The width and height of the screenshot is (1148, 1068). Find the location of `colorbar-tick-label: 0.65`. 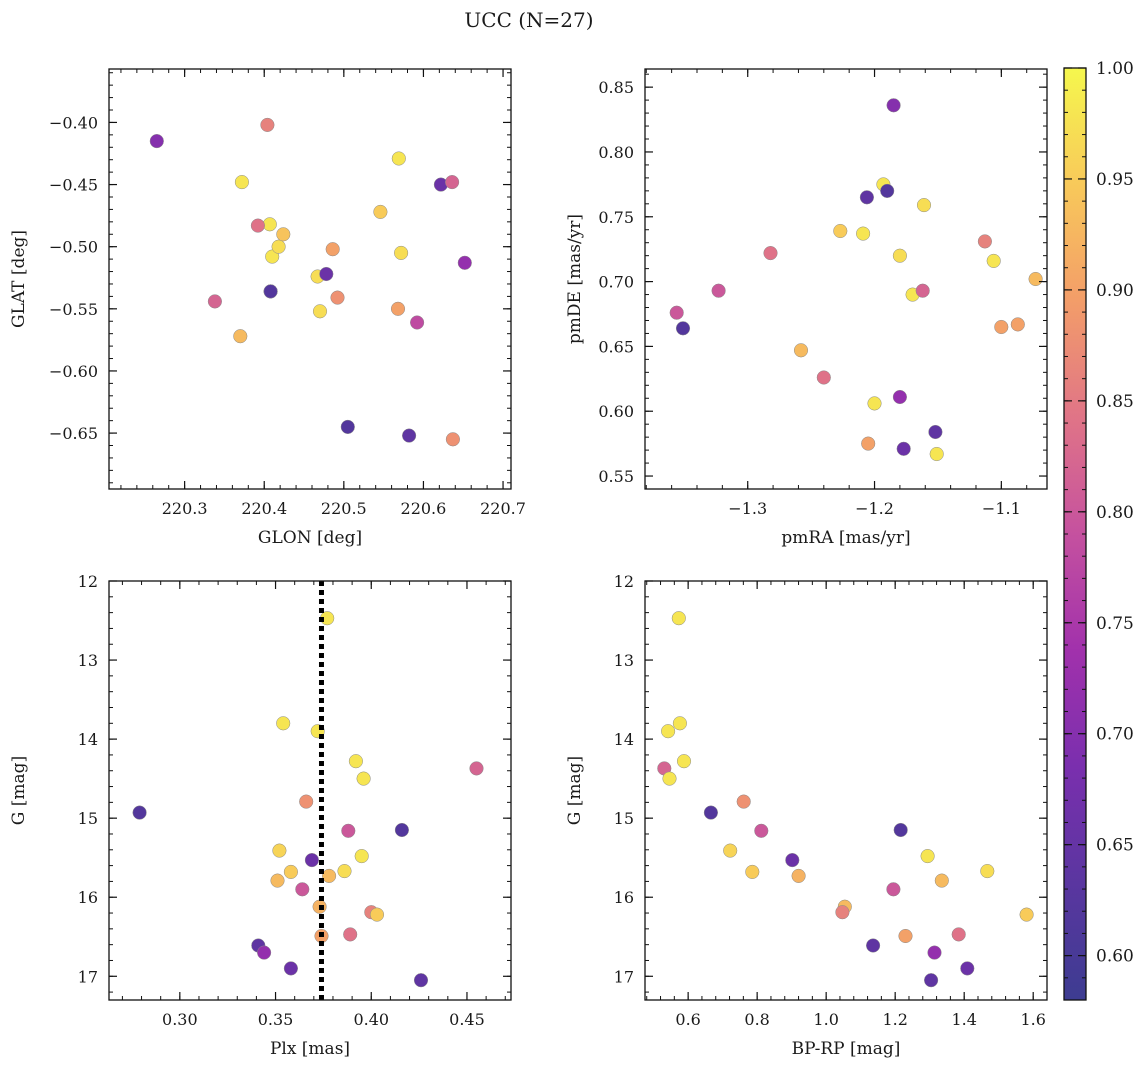

colorbar-tick-label: 0.65 is located at coordinates (1115, 846).